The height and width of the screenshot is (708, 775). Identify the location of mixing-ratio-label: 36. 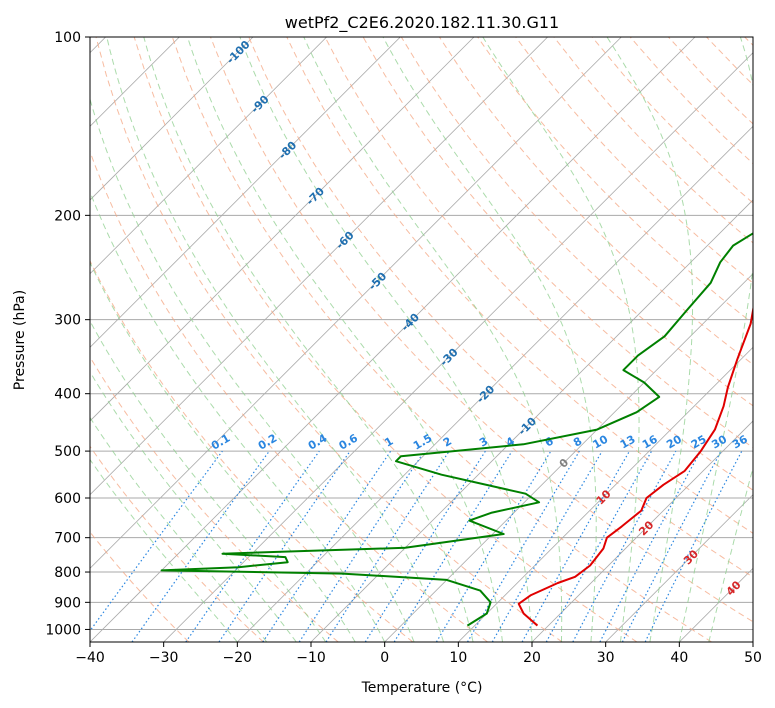
(740, 441).